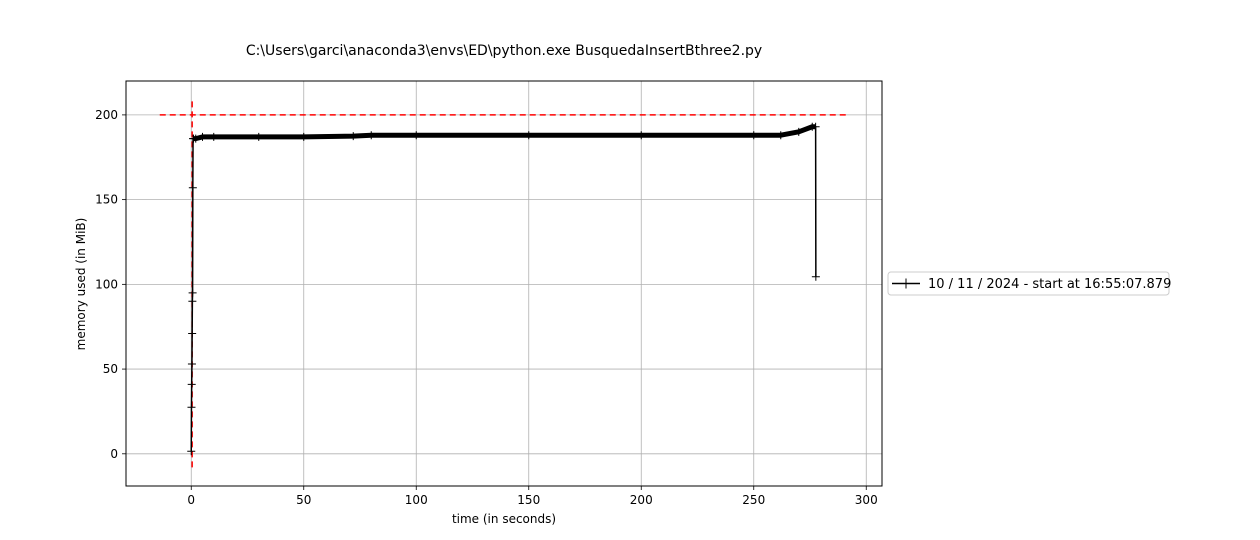 This screenshot has height=540, width=1260. Describe the element at coordinates (866, 500) in the screenshot. I see `x-tick-label: 300` at that location.